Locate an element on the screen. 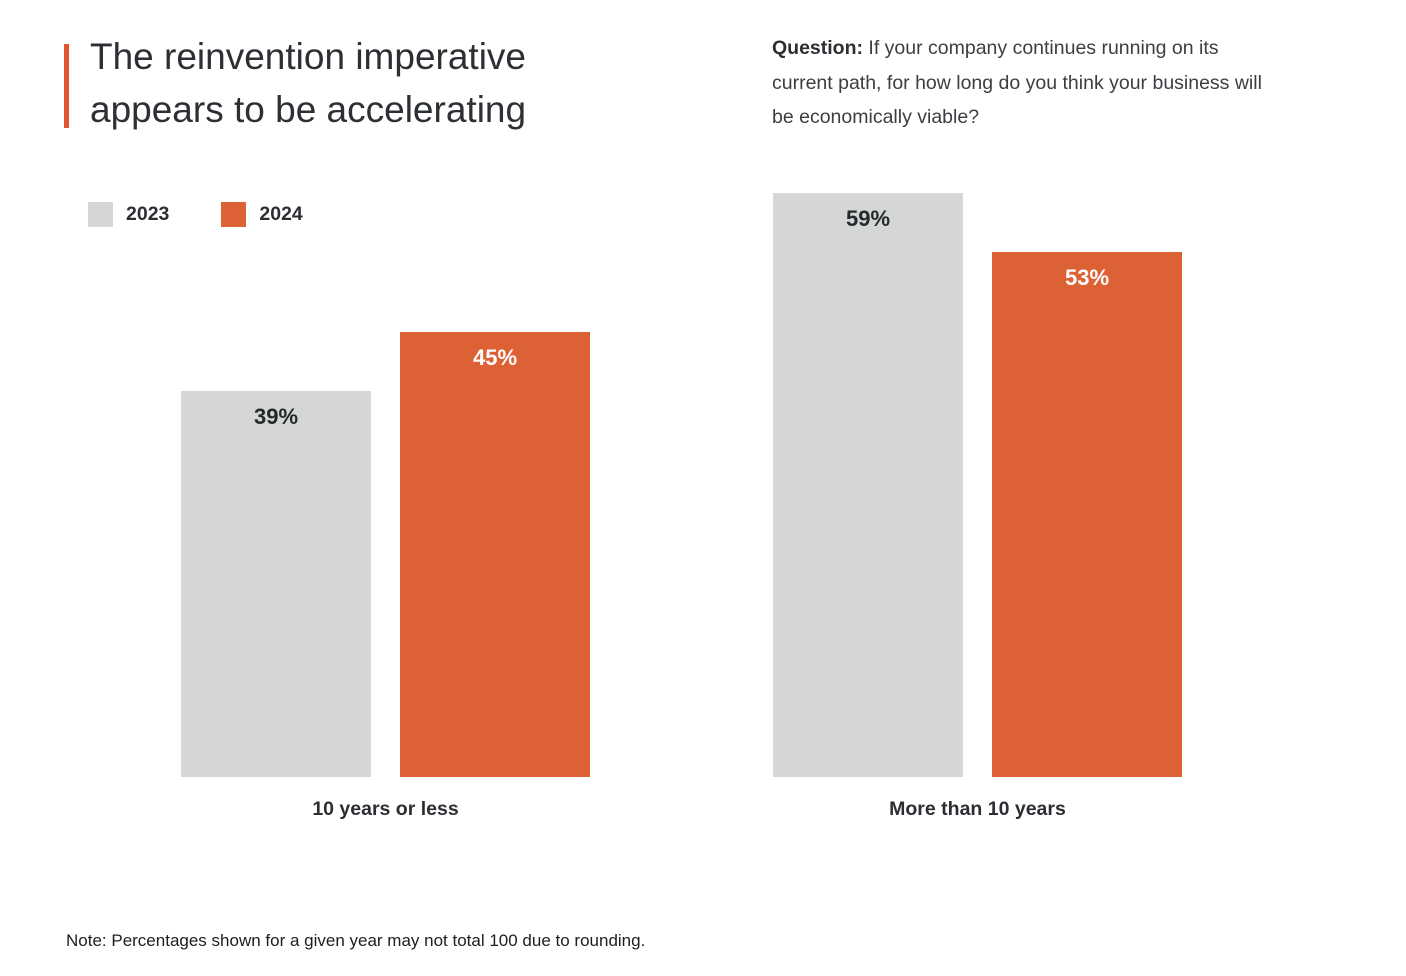 Image resolution: width=1406 pixels, height=976 pixels. page-title-line1: The reinvention imperative is located at coordinates (308, 56).